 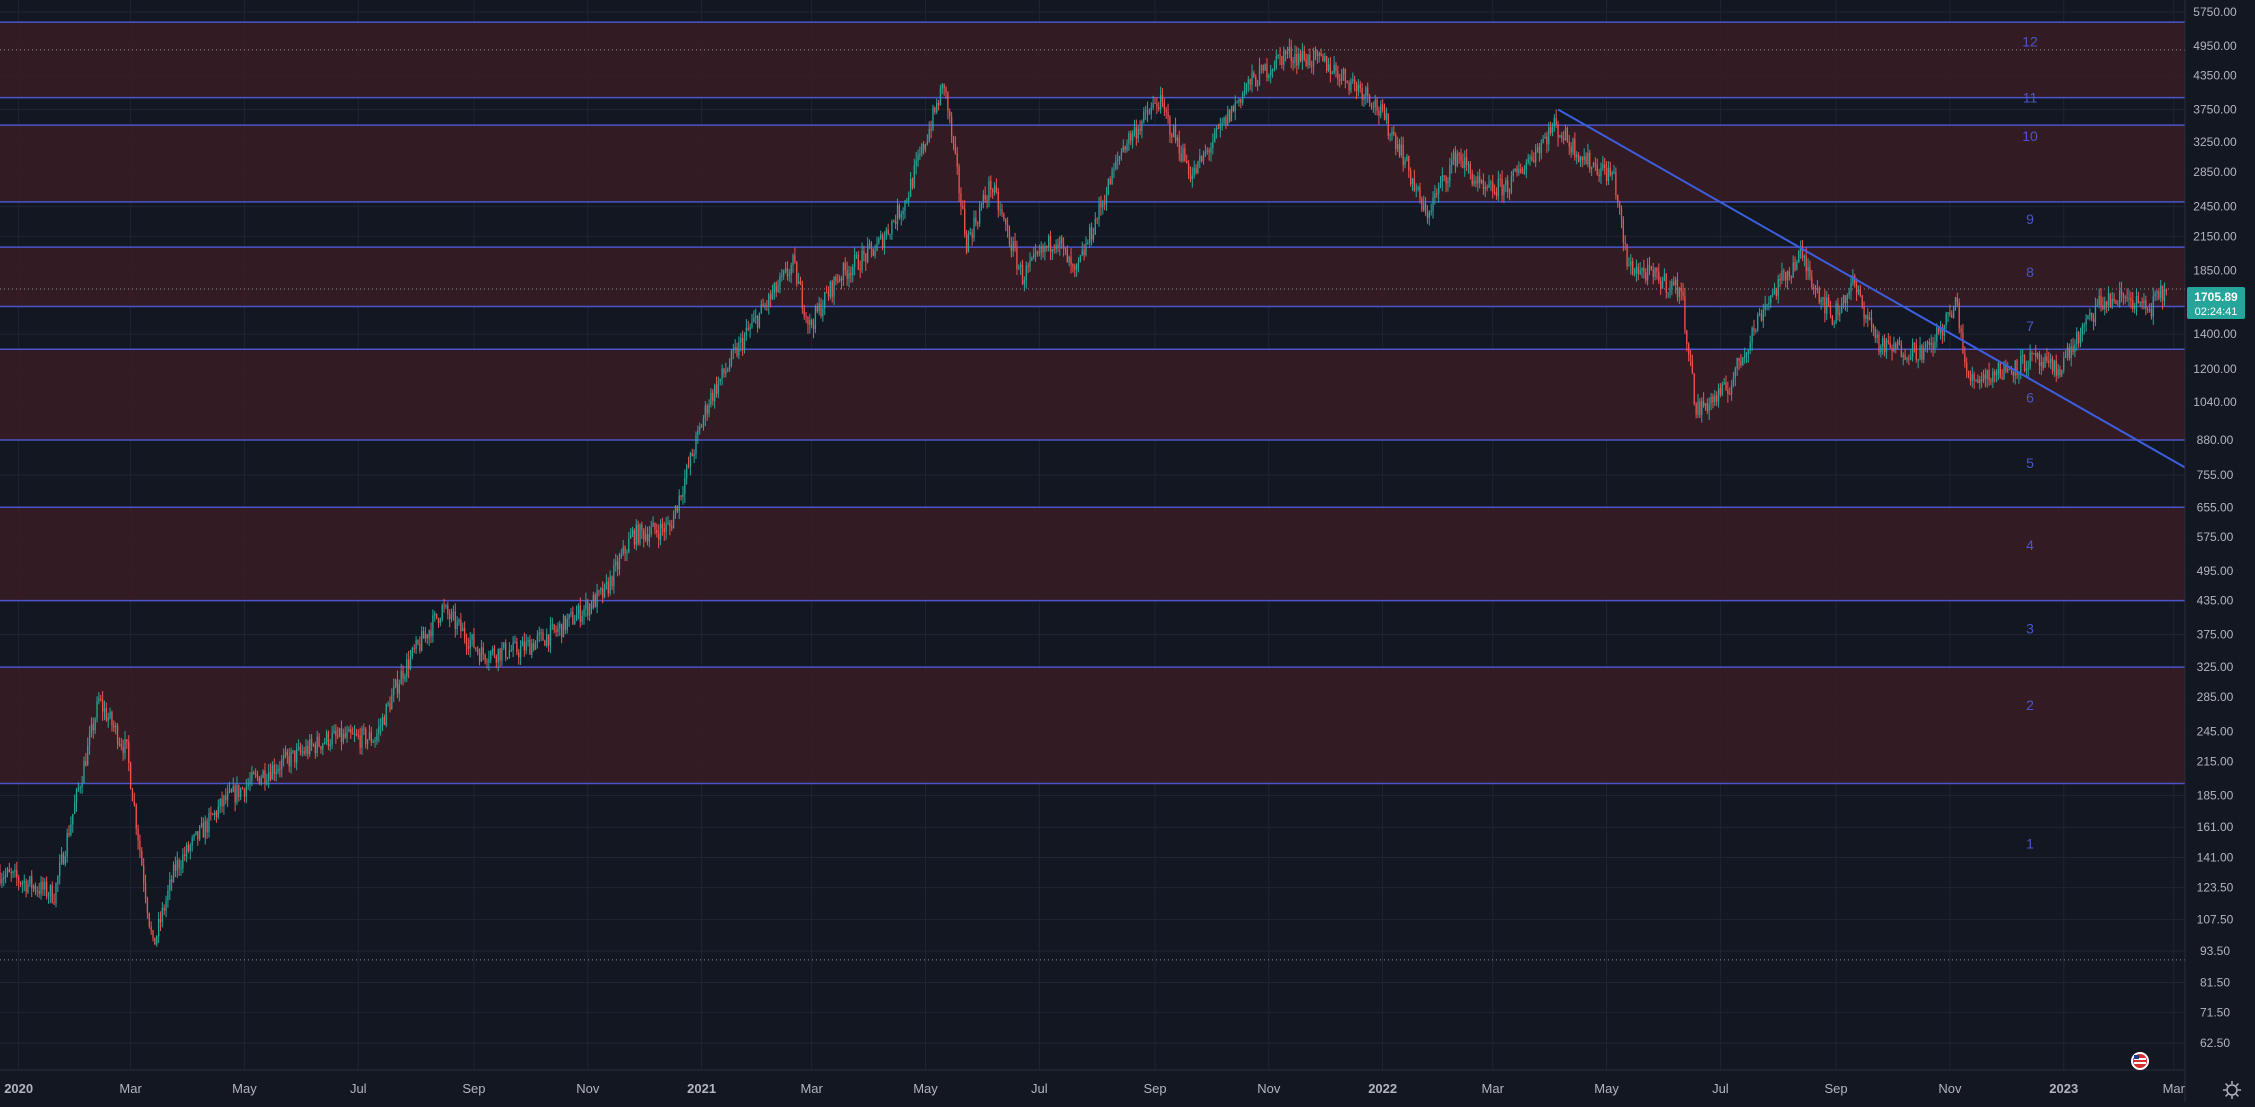 What do you see at coordinates (2215, 46) in the screenshot?
I see `price-tick-label: 4950.00` at bounding box center [2215, 46].